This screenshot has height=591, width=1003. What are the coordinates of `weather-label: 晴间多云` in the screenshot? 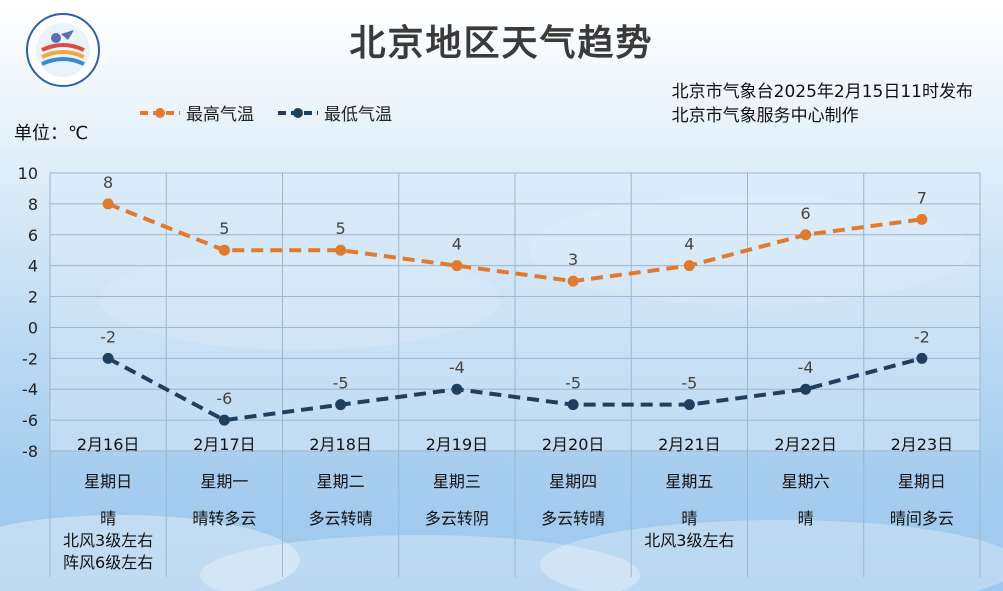 It's located at (922, 518).